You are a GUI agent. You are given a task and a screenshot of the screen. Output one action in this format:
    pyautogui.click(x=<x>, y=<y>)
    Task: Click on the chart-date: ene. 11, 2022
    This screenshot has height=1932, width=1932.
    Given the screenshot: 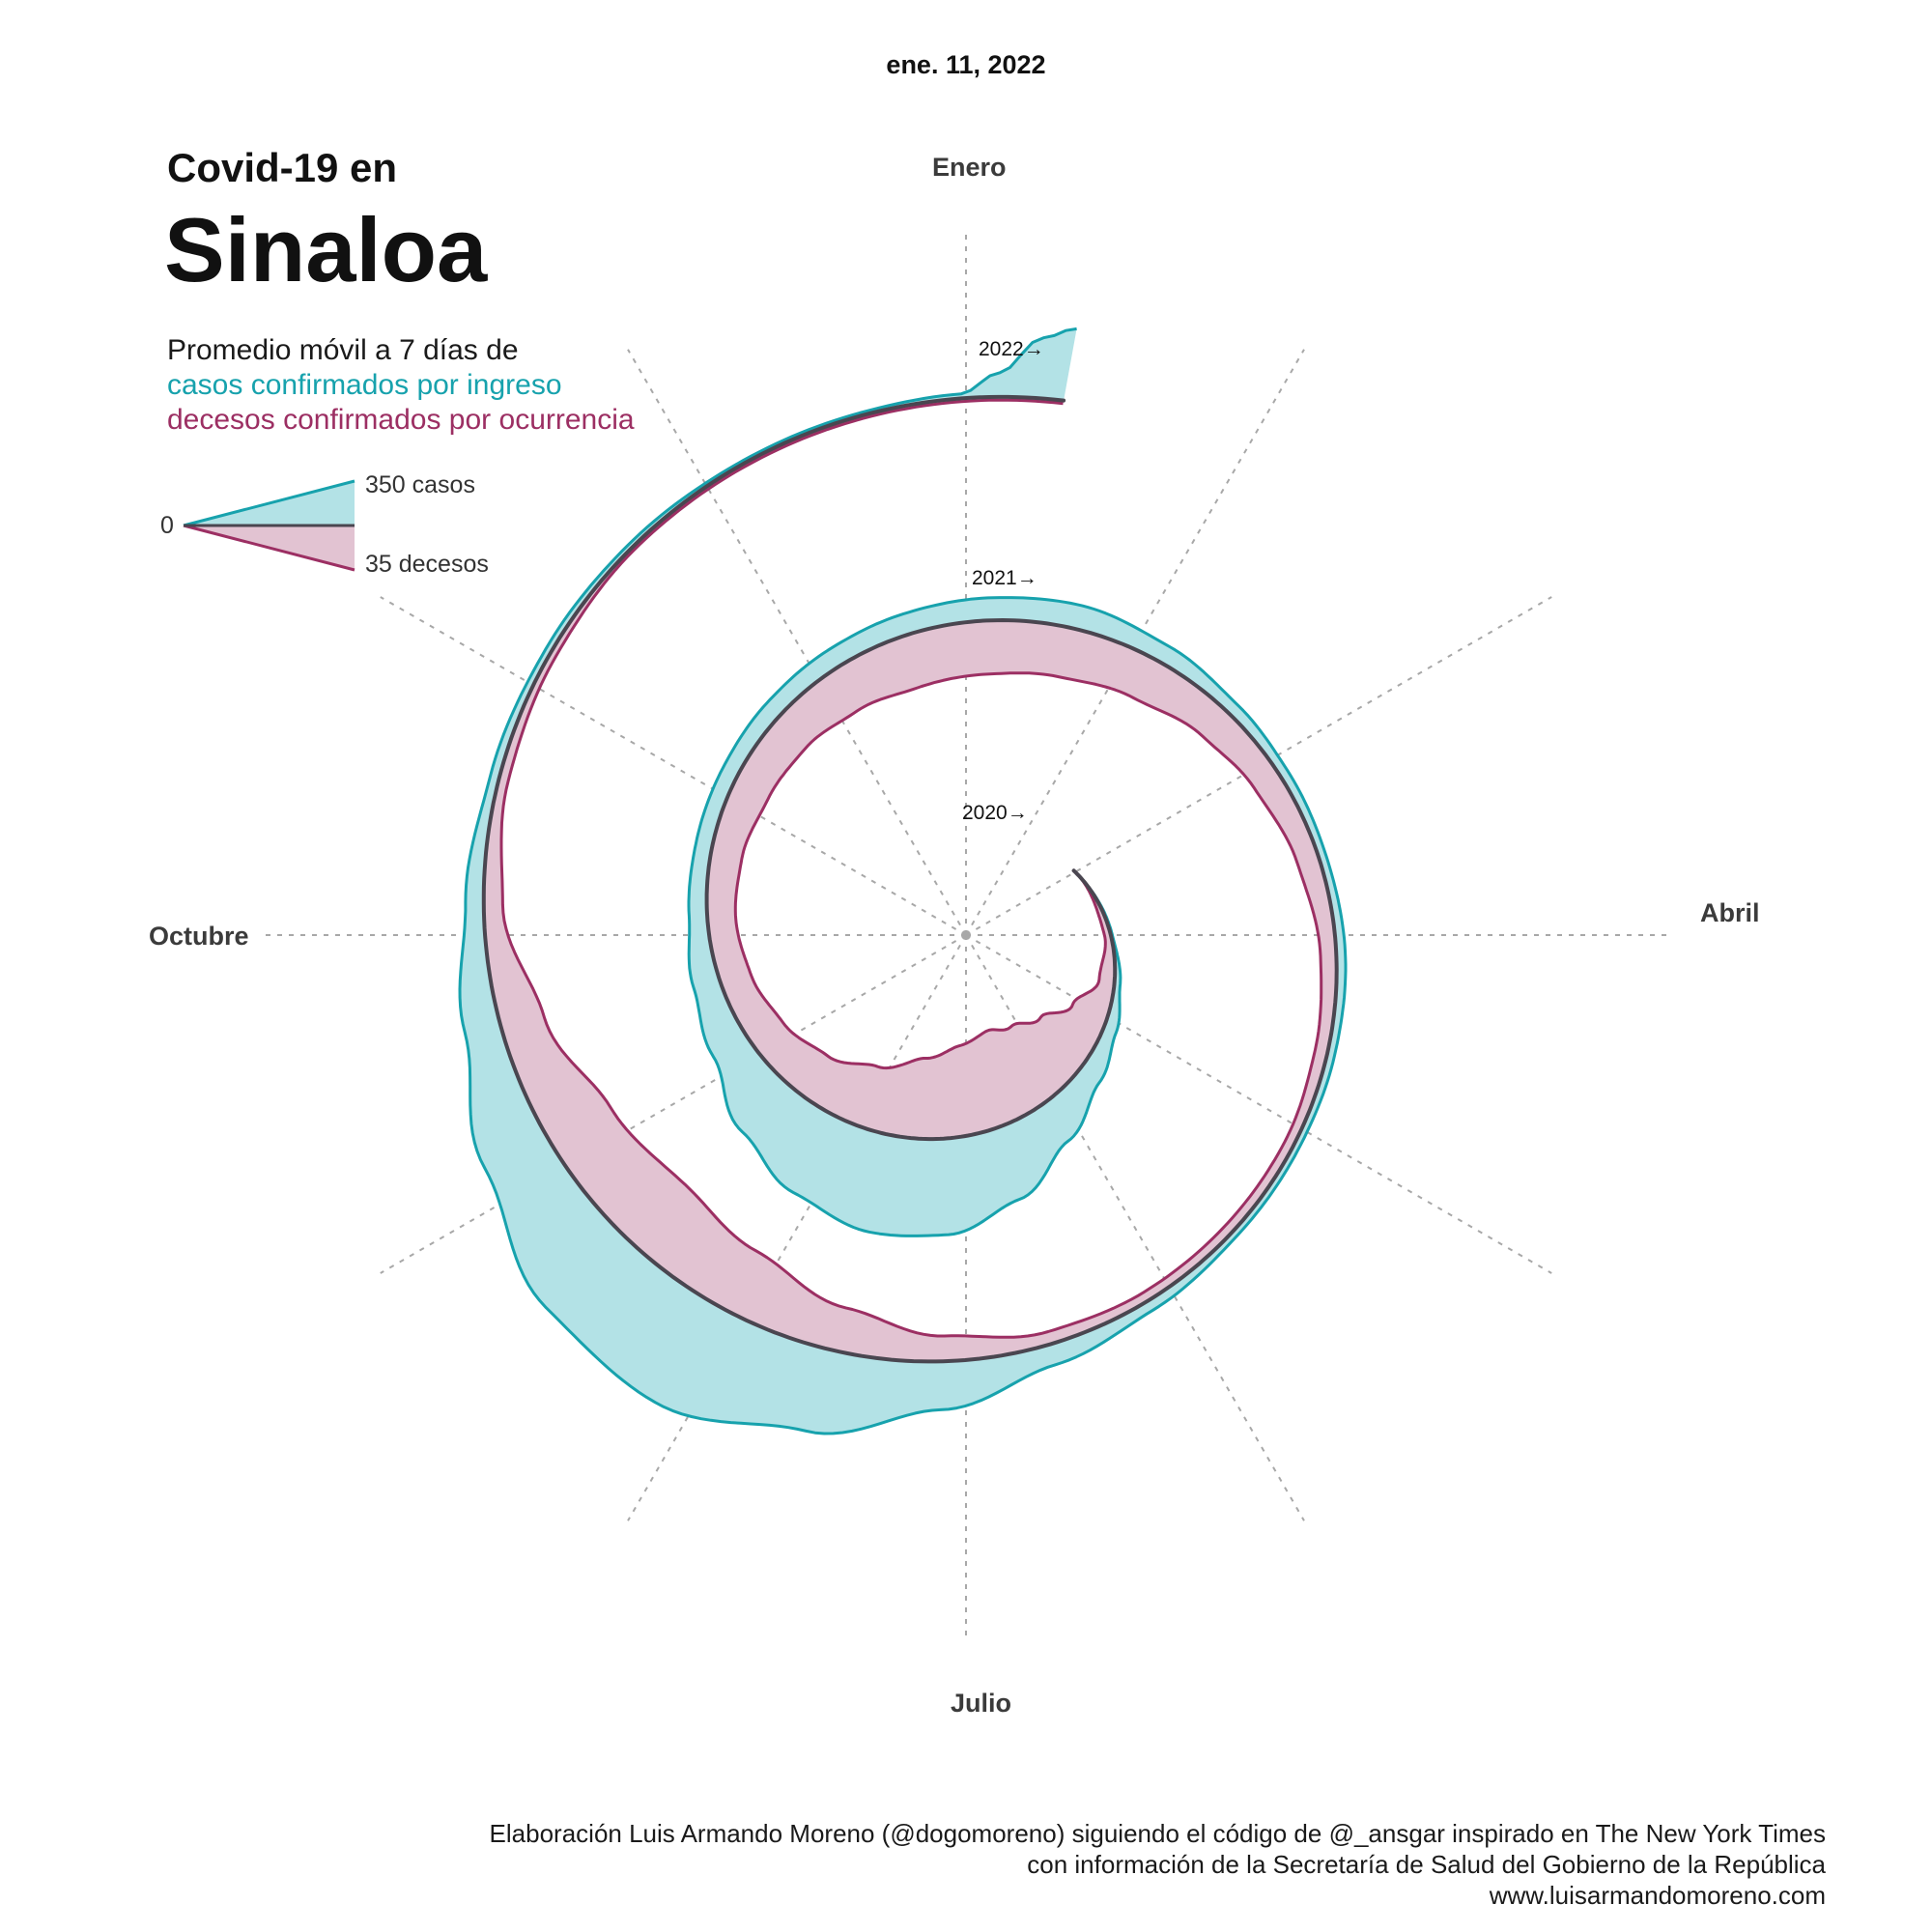 What is the action you would take?
    pyautogui.click(x=966, y=64)
    